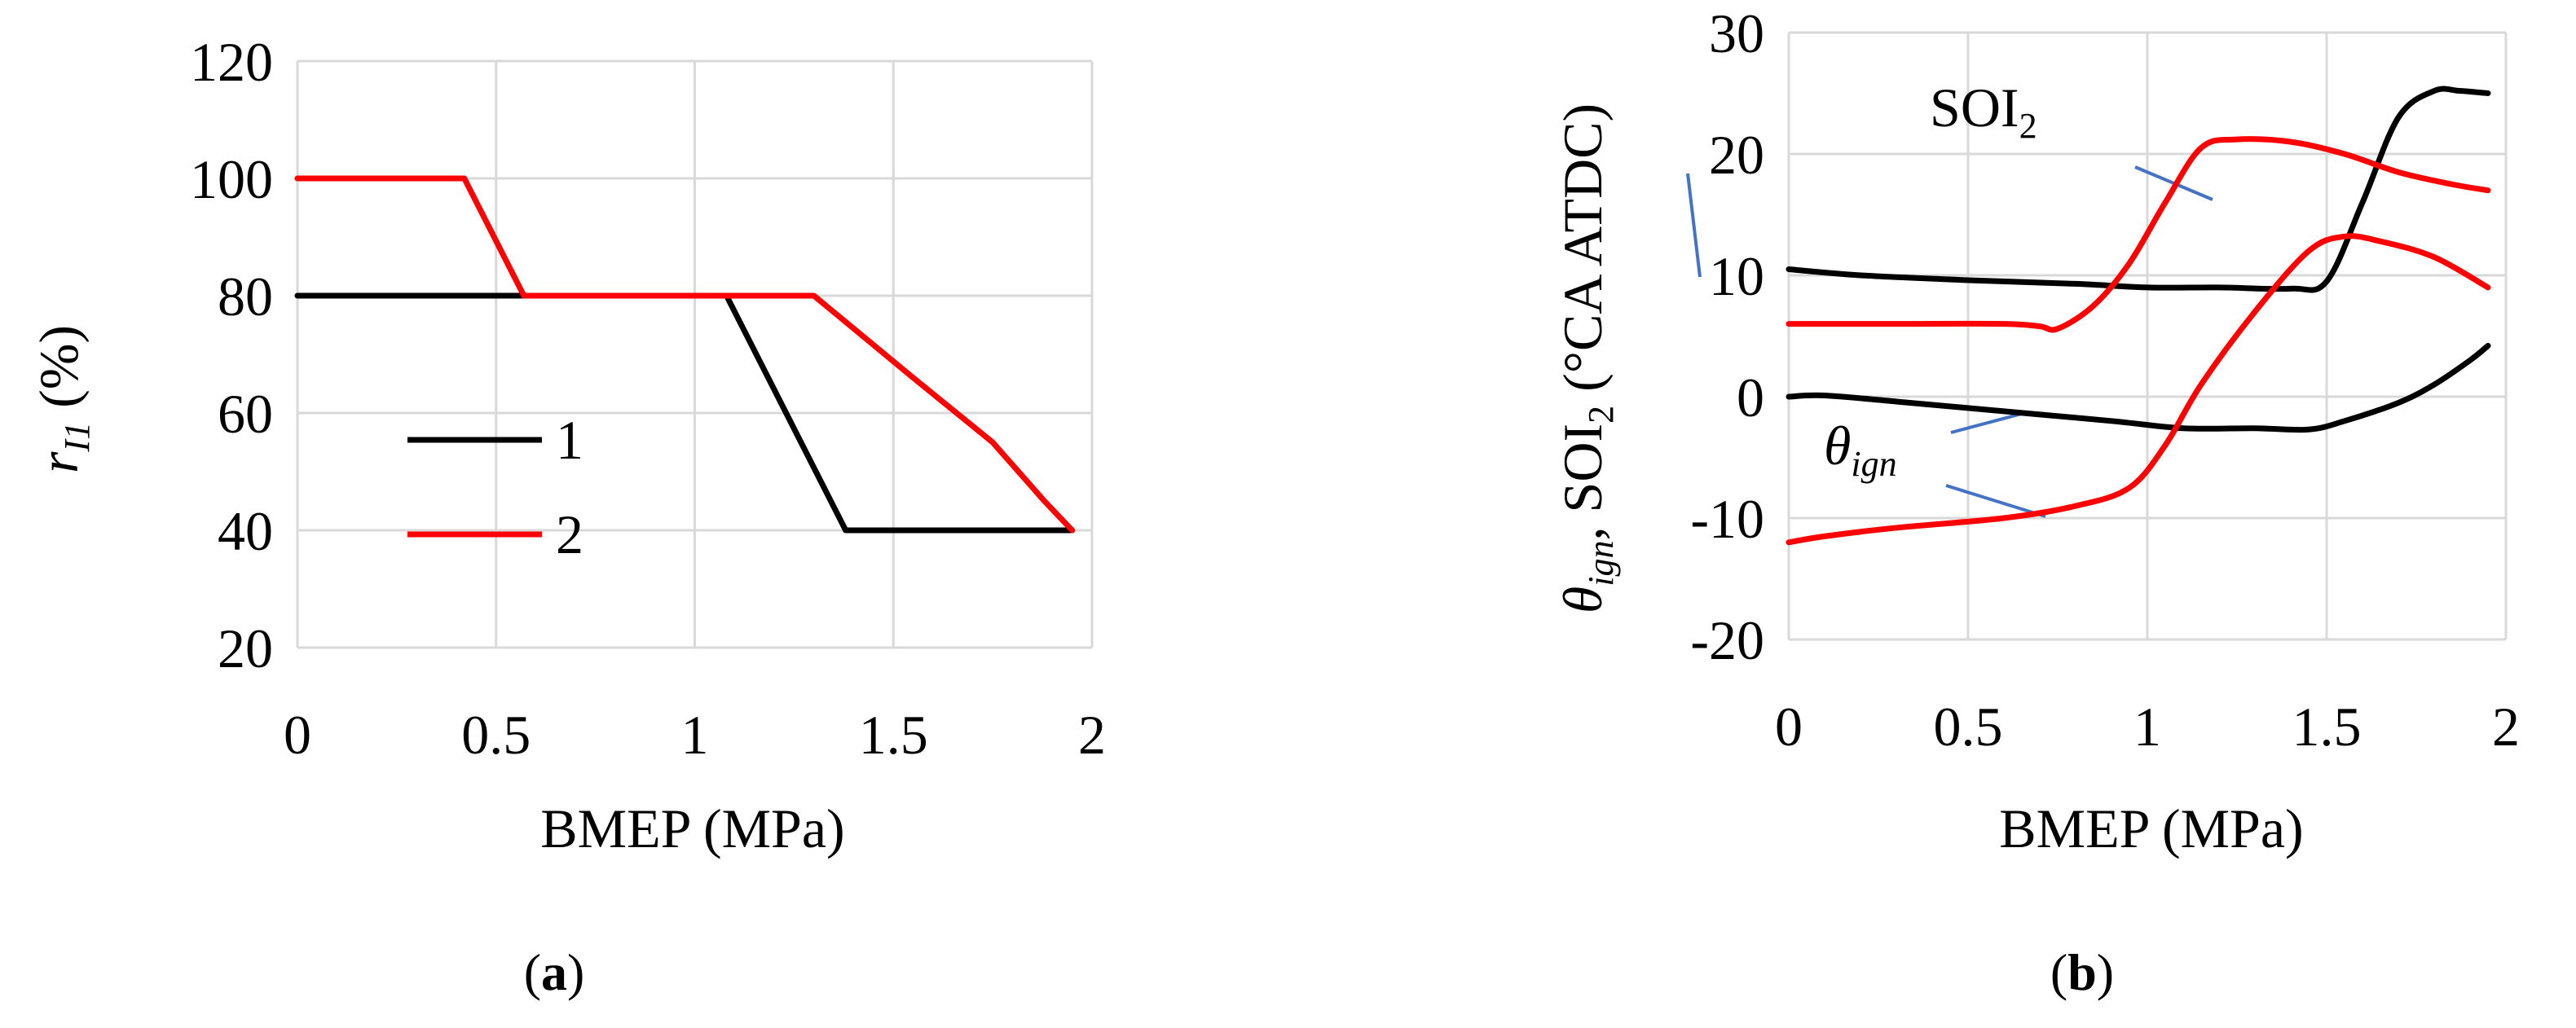  I want to click on leader-soi2-black, so click(1694, 226).